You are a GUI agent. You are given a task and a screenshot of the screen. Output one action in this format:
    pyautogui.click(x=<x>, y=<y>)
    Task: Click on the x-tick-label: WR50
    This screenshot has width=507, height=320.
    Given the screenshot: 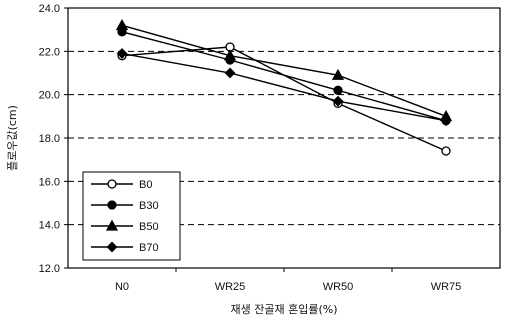 What is the action you would take?
    pyautogui.click(x=338, y=287)
    